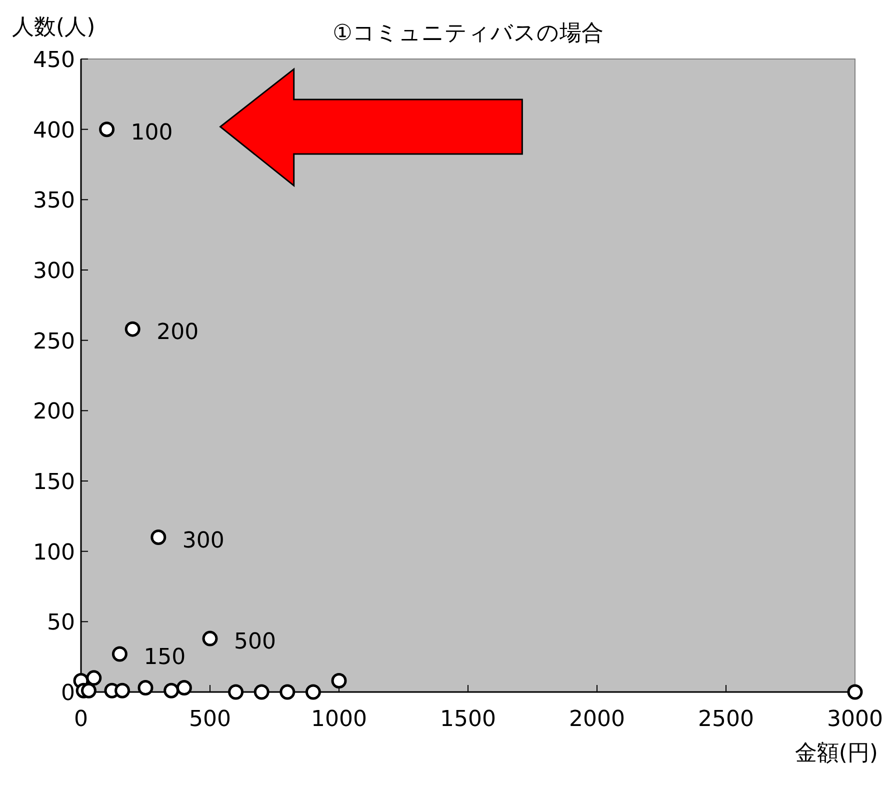 The height and width of the screenshot is (787, 884). Describe the element at coordinates (61, 623) in the screenshot. I see `y-tick-label: 50` at that location.